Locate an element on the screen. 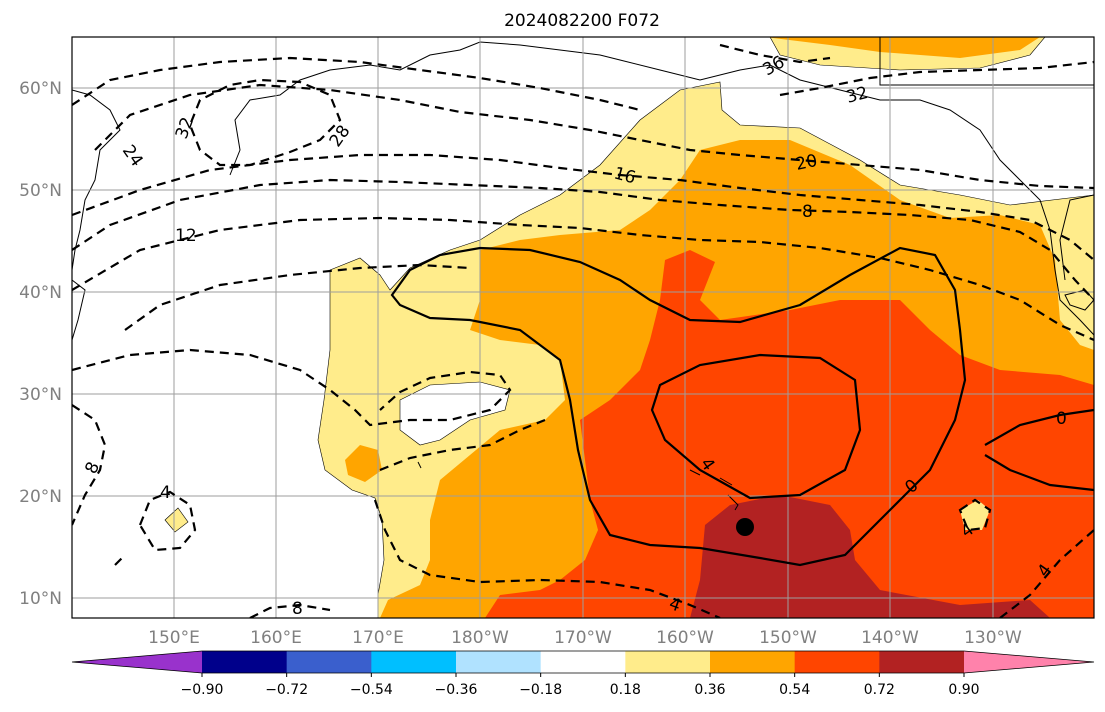 Image resolution: width=1105 pixels, height=712 pixels. colorbar-extend-max is located at coordinates (1029, 662).